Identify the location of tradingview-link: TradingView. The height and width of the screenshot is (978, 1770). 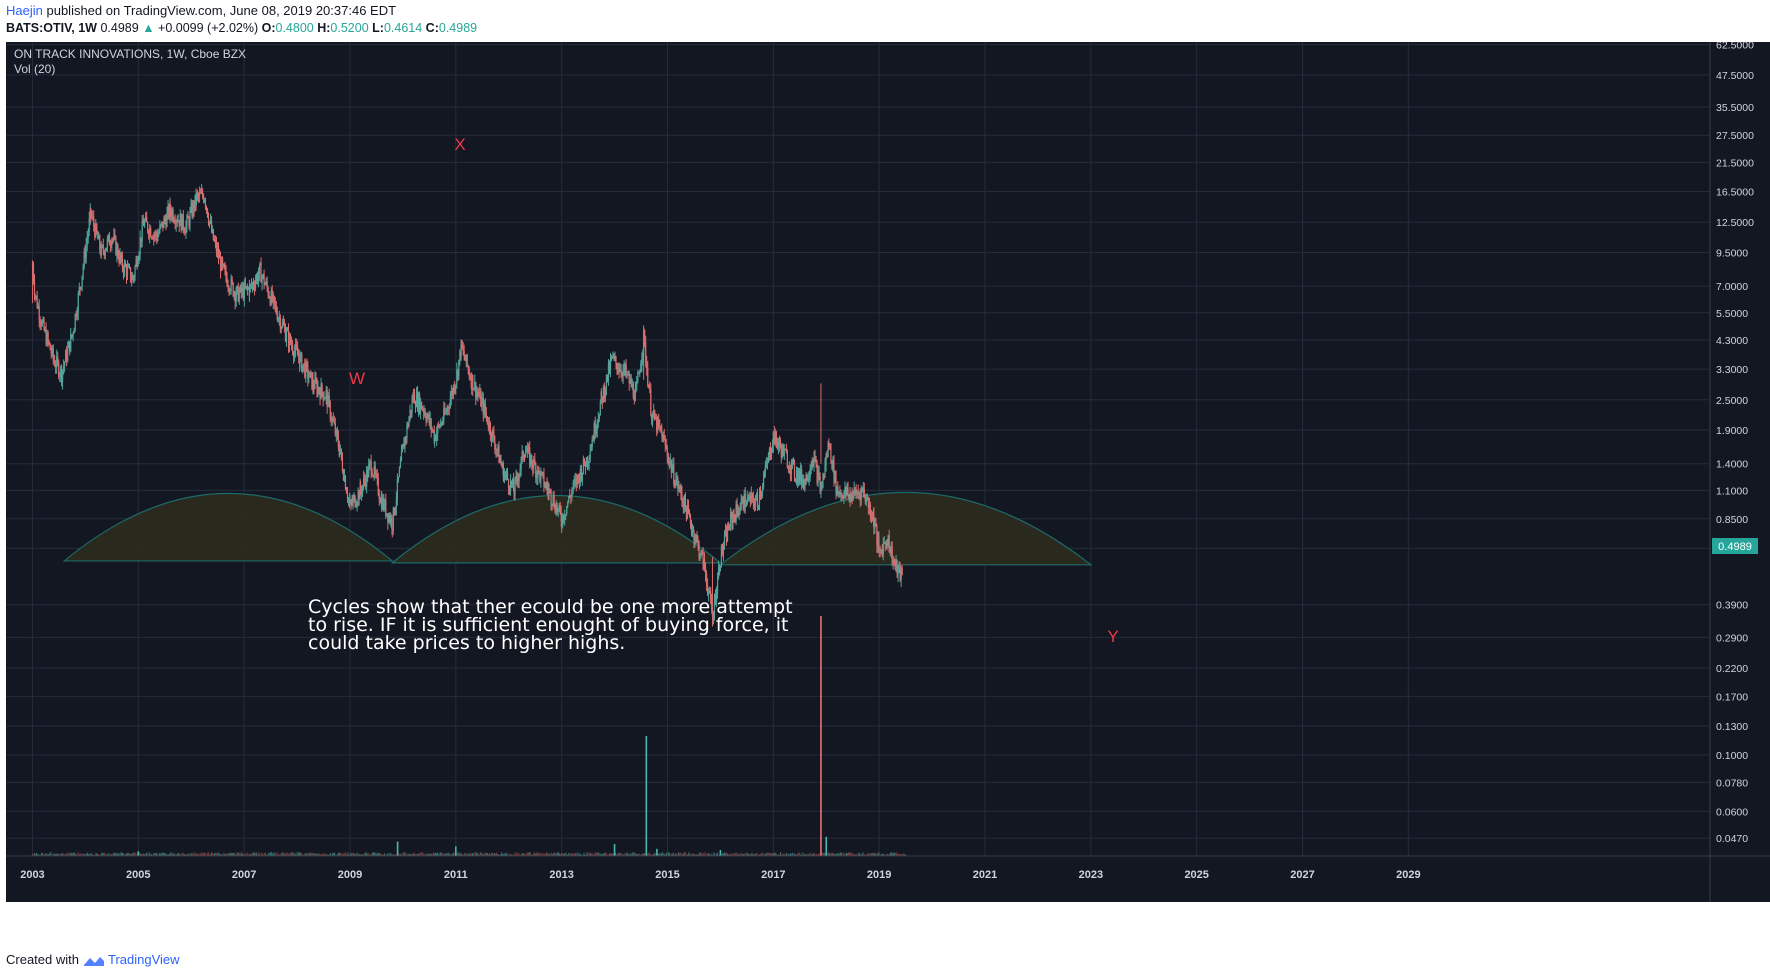
(144, 959).